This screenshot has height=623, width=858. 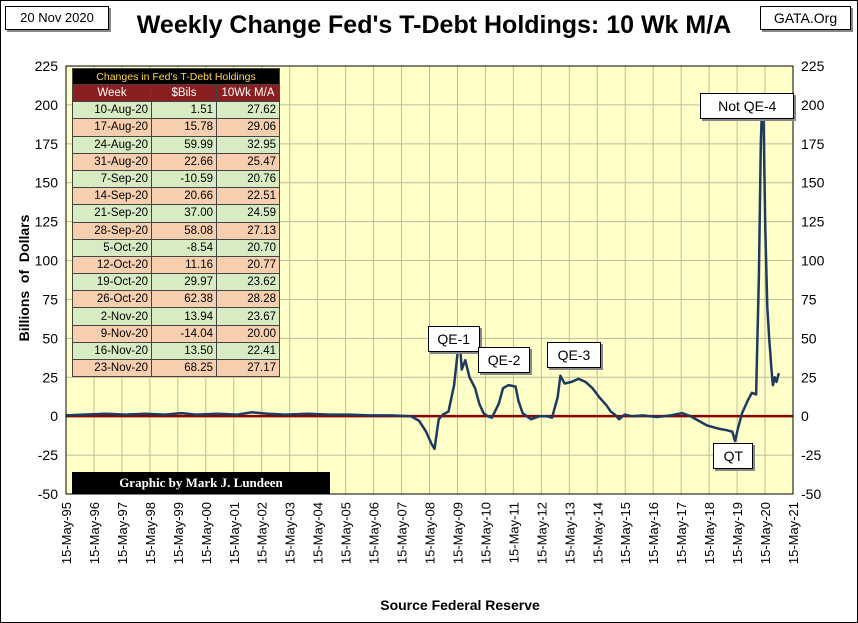 I want to click on table-cell: 14-Sep-20, so click(x=112, y=196).